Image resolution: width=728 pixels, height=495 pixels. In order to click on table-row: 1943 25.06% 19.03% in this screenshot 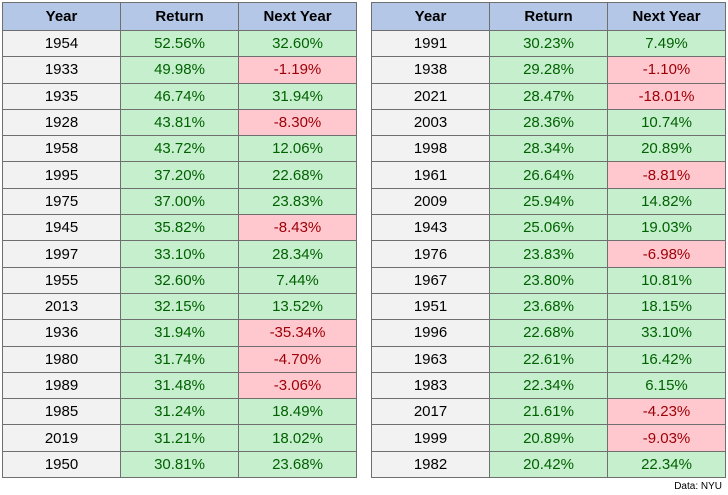, I will do `click(548, 228)`.